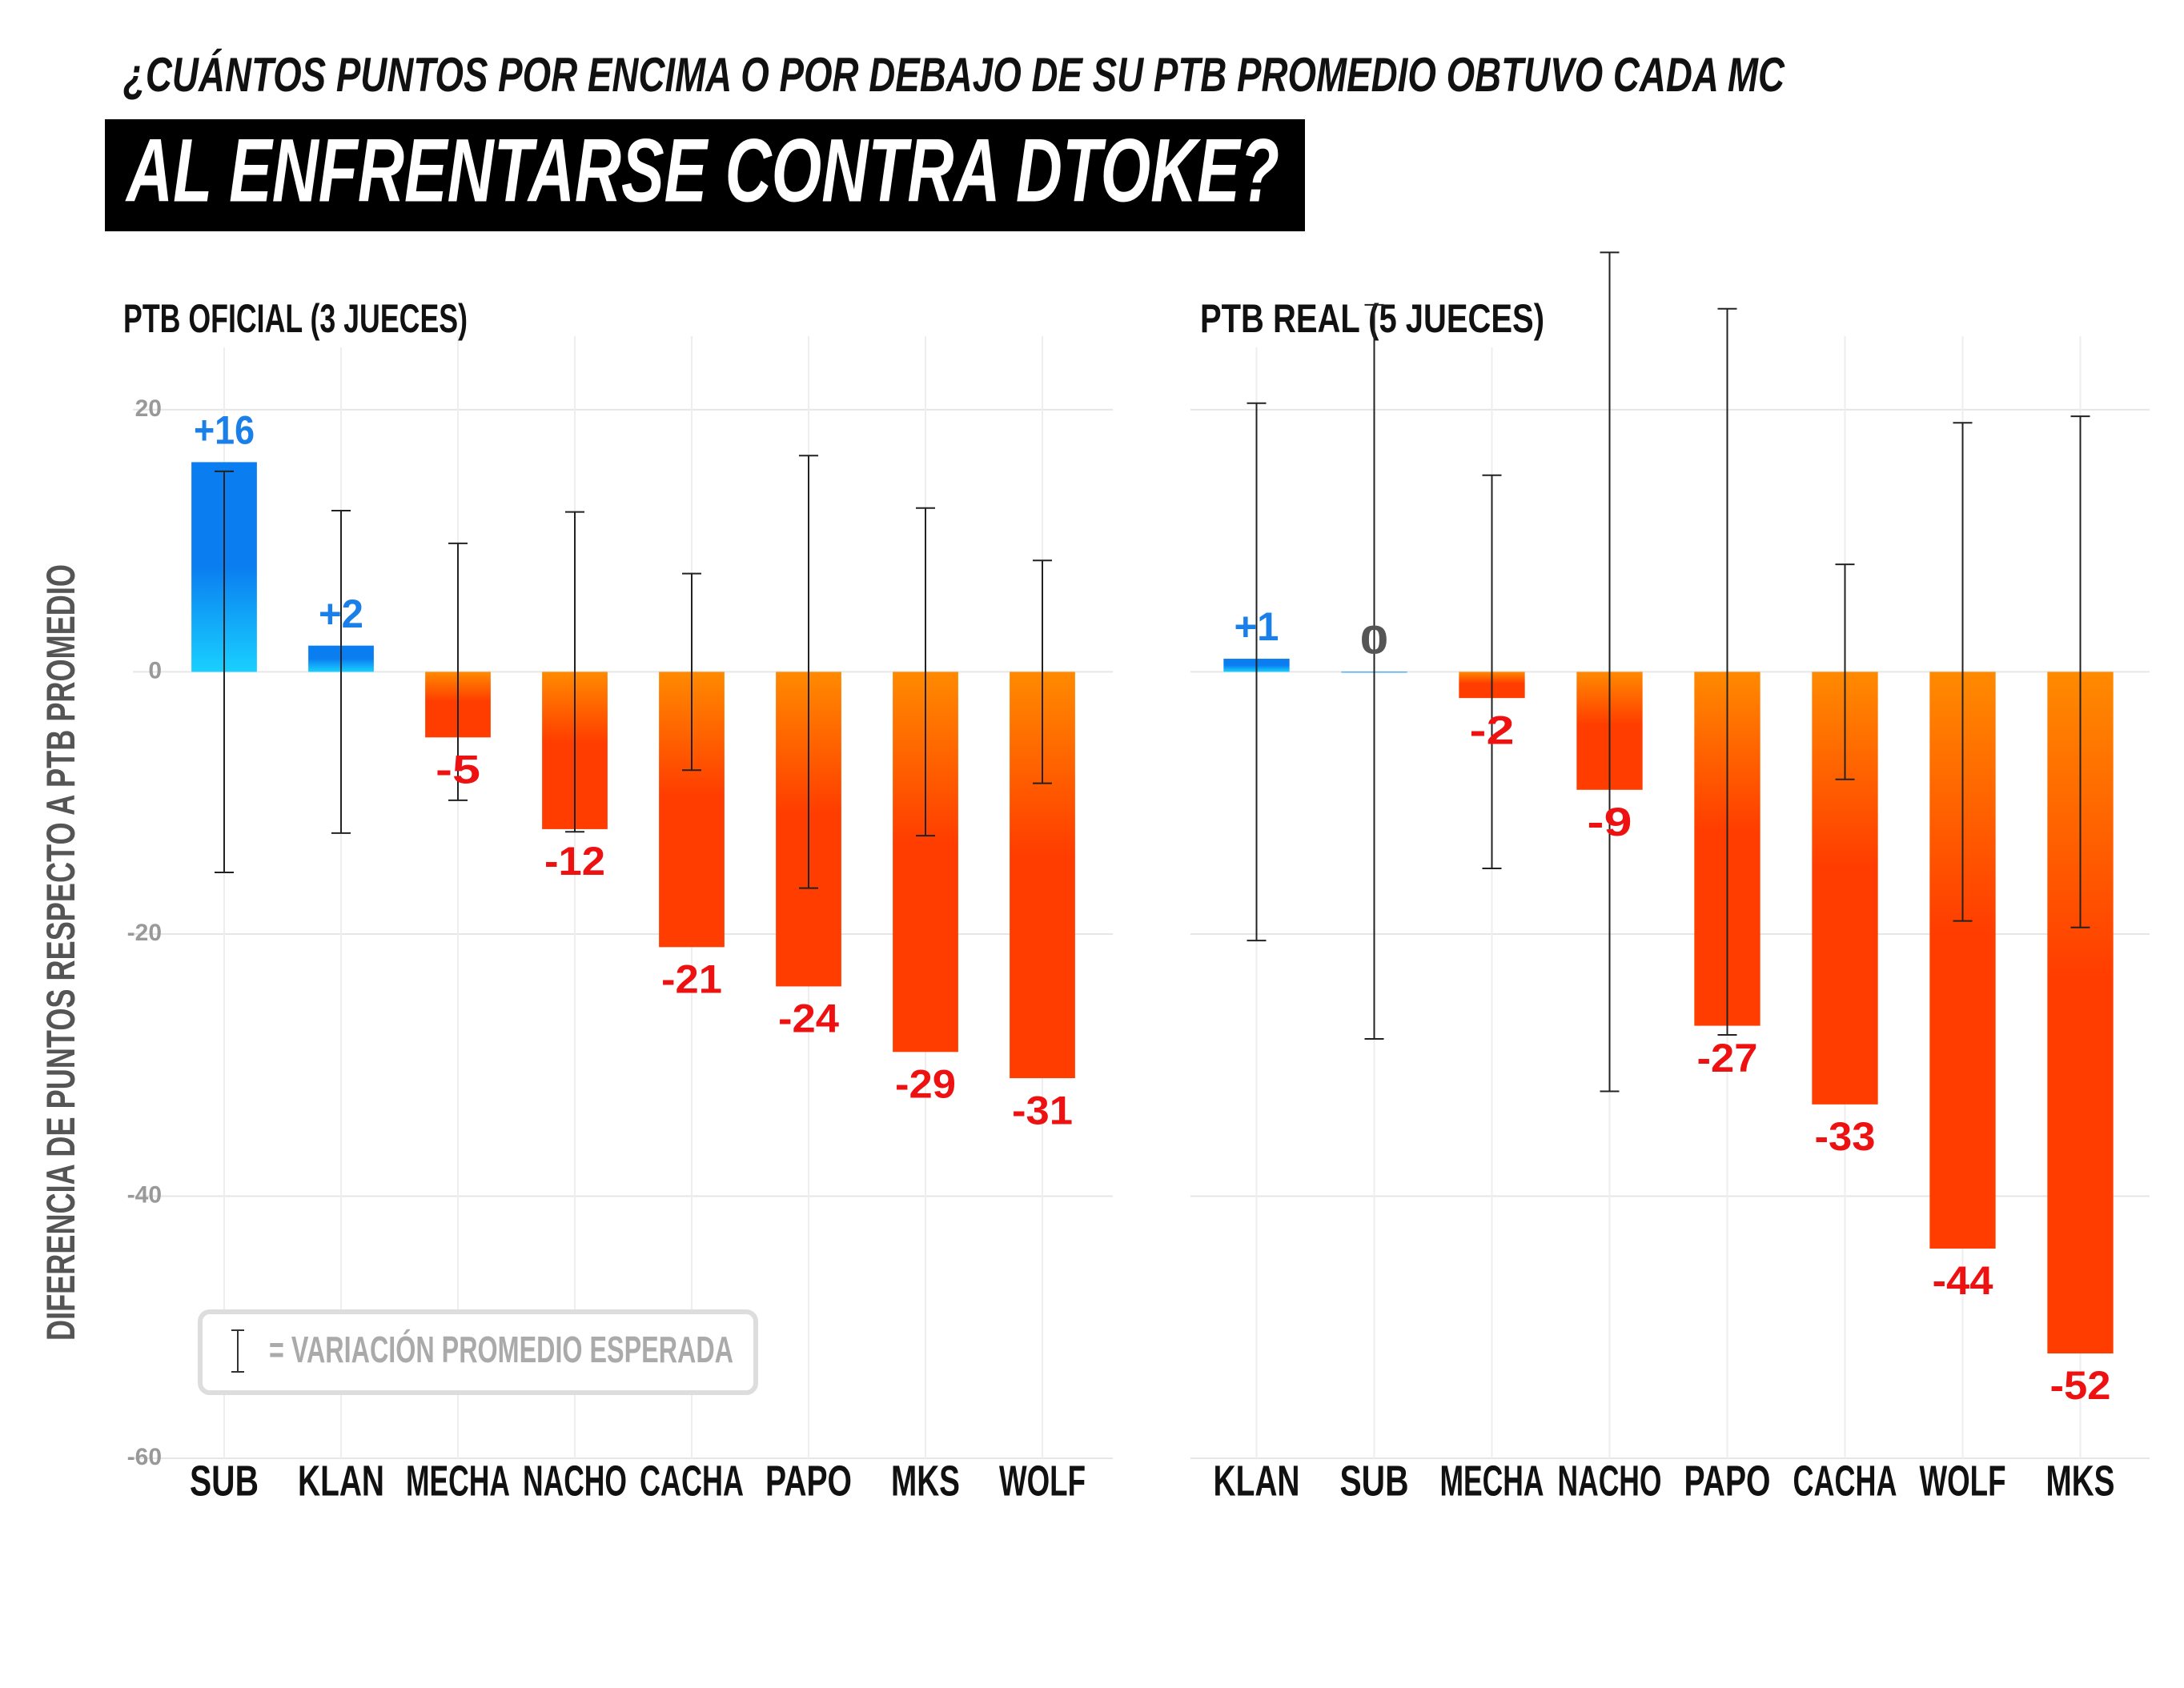 Image resolution: width=2184 pixels, height=1688 pixels. What do you see at coordinates (1492, 730) in the screenshot?
I see `value-label: -2` at bounding box center [1492, 730].